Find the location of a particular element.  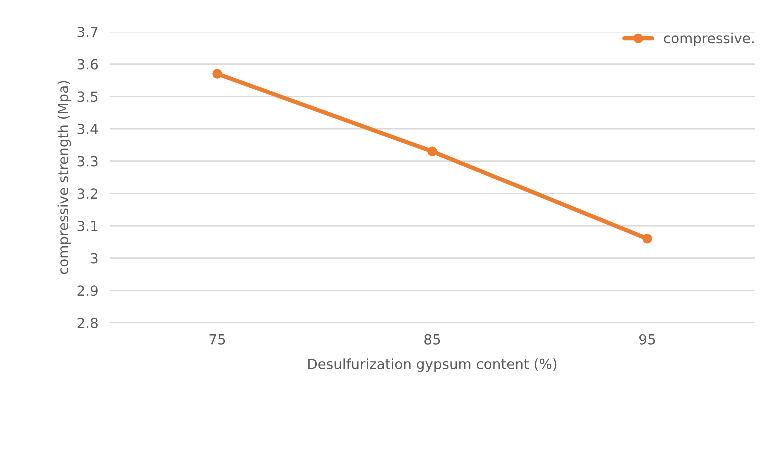

y-tick-label: 3.2 is located at coordinates (88, 194).